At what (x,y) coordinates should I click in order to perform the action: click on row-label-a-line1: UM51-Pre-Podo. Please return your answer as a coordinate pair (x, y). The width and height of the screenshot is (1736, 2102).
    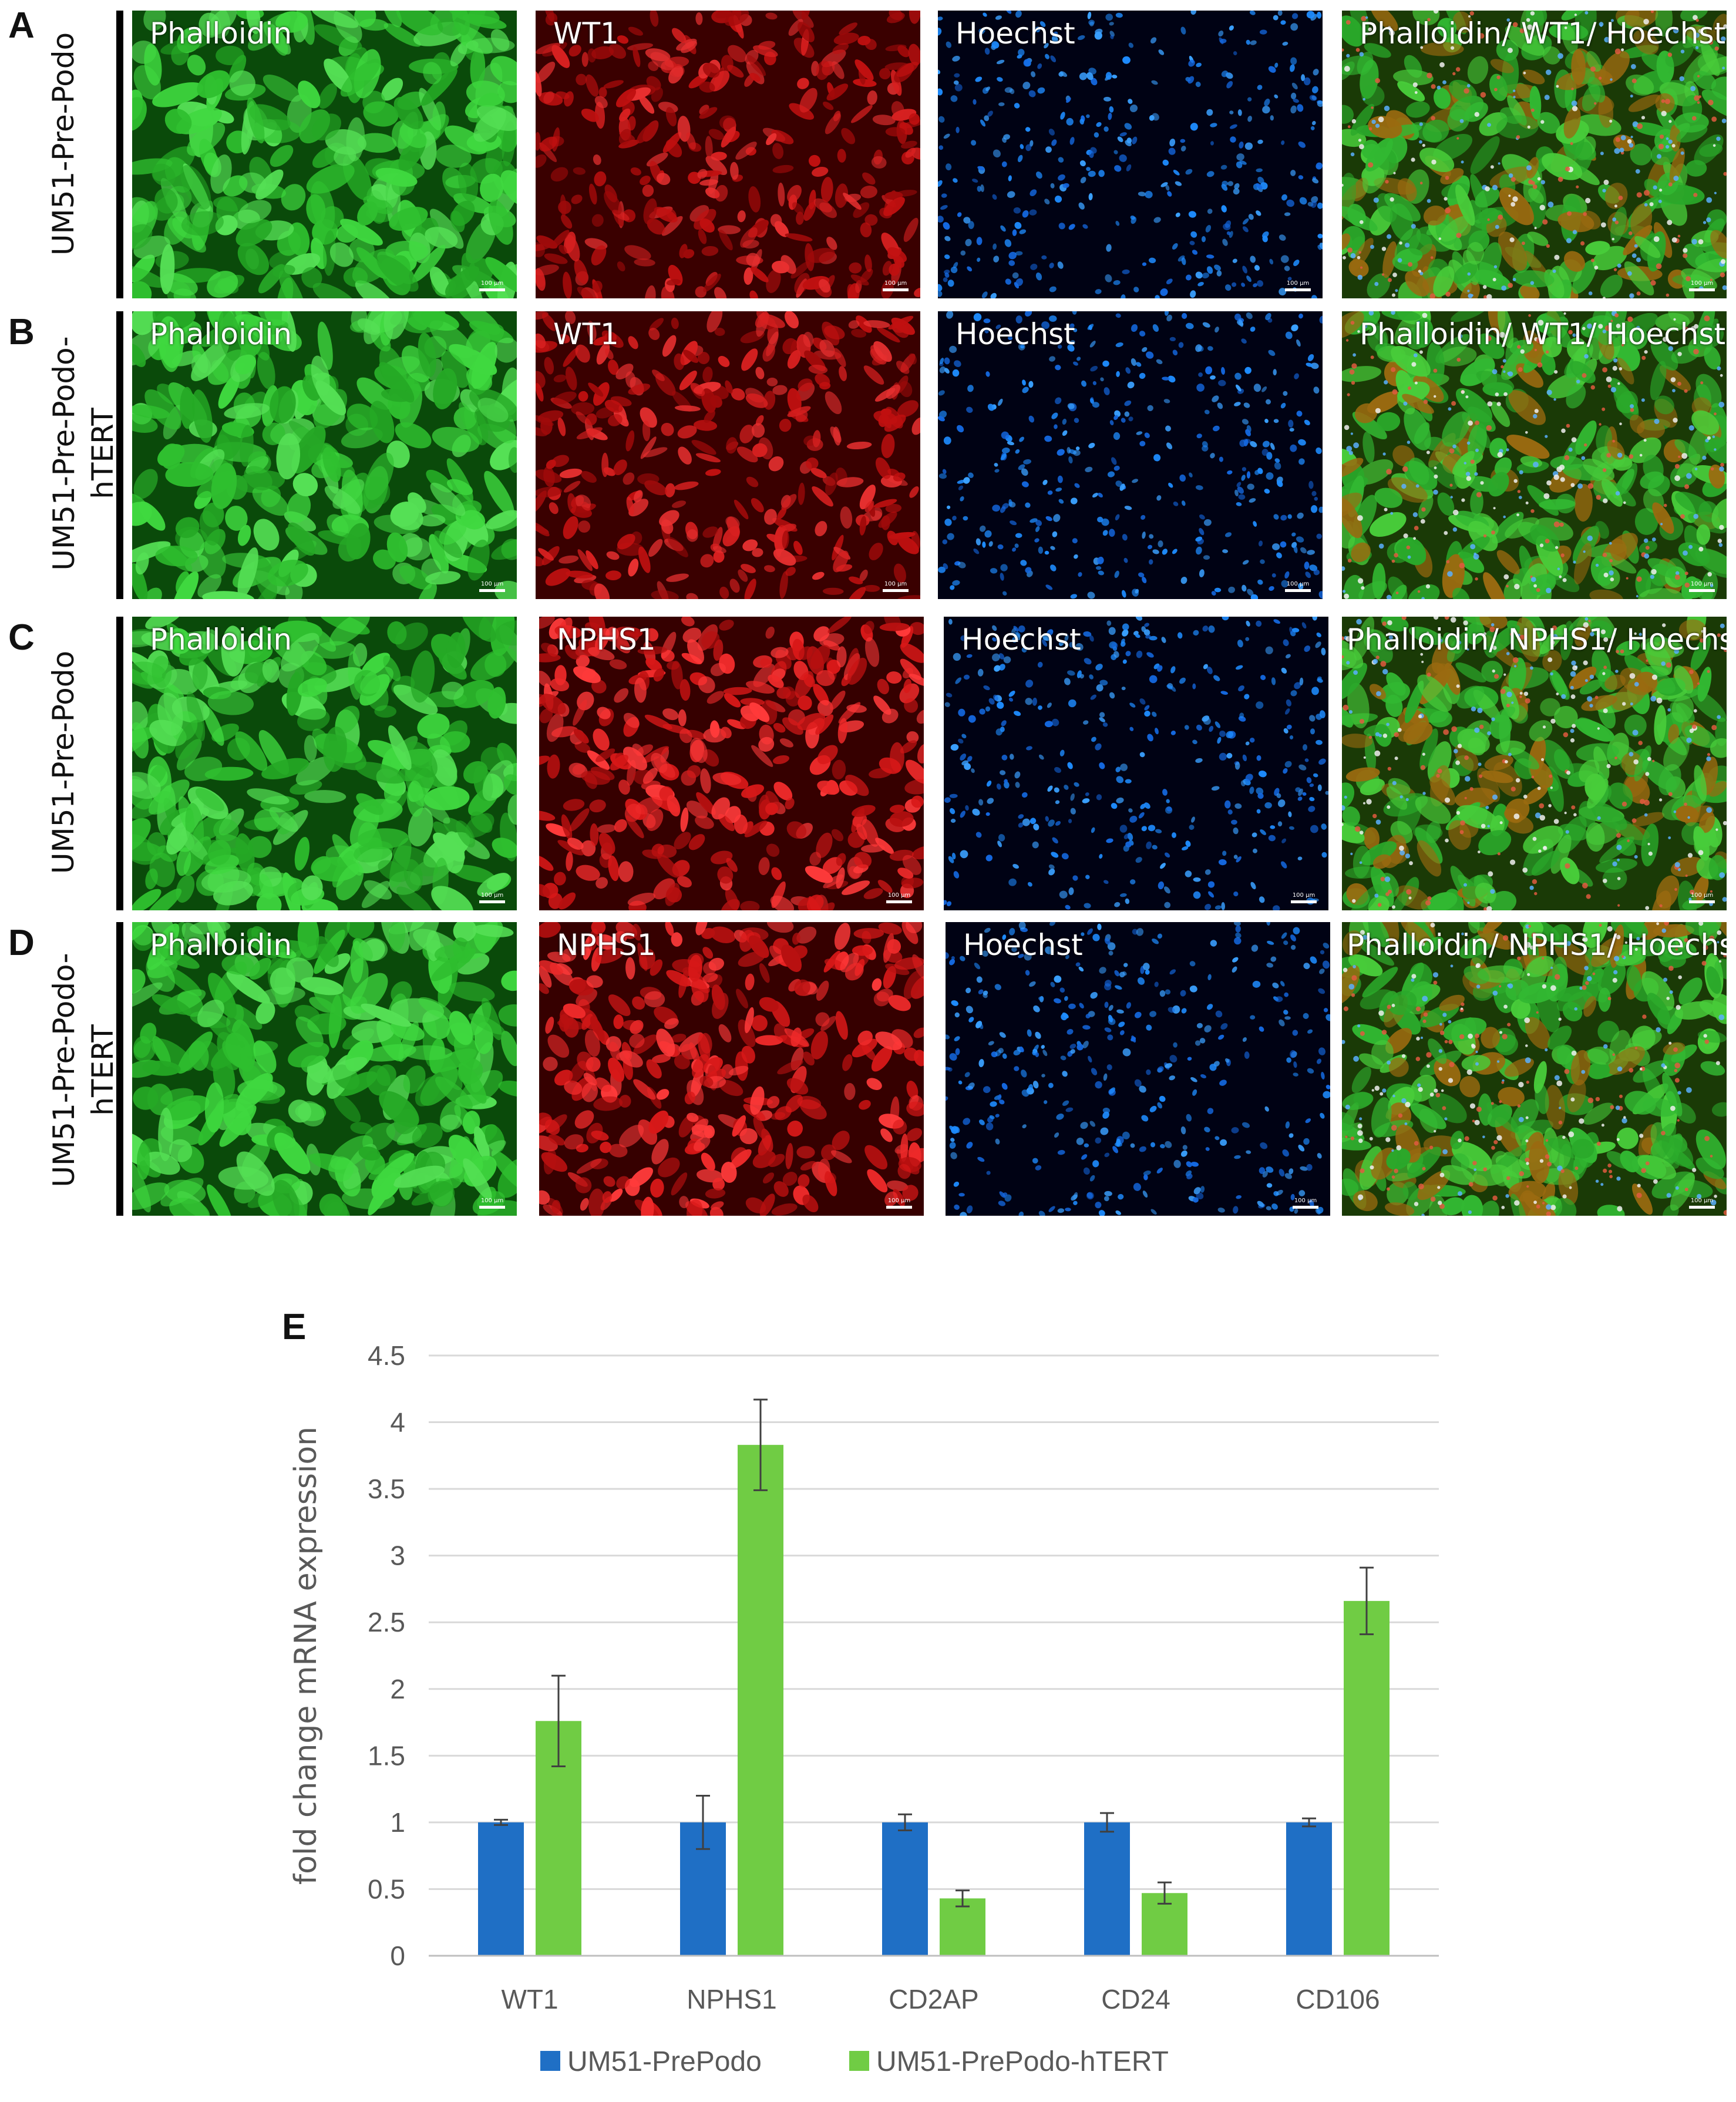
    Looking at the image, I should click on (63, 144).